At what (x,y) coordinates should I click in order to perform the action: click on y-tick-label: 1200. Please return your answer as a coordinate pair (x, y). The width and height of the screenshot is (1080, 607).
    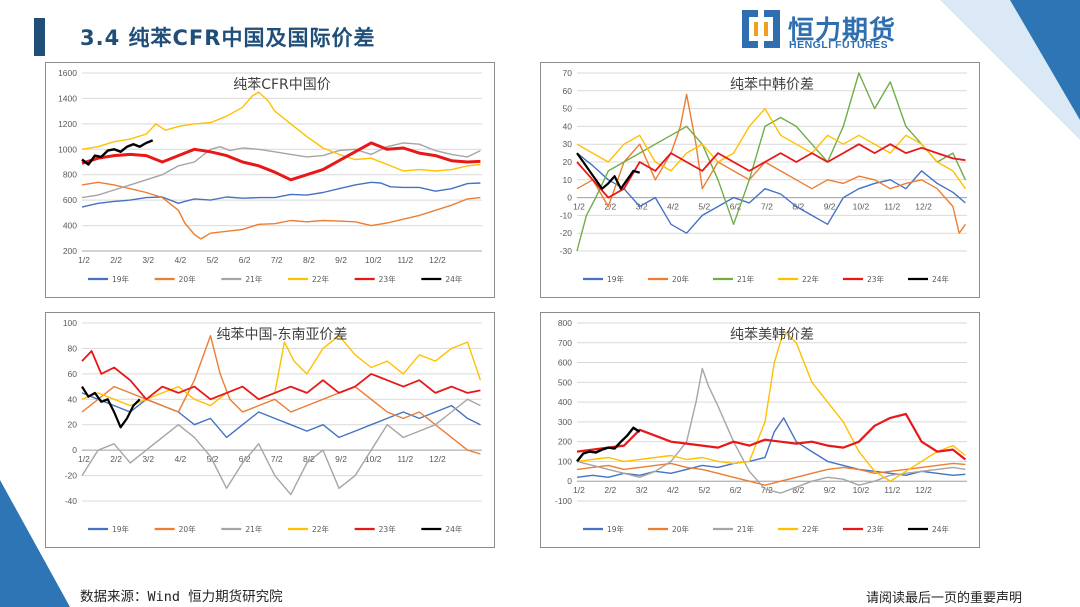
    Looking at the image, I should click on (67, 124).